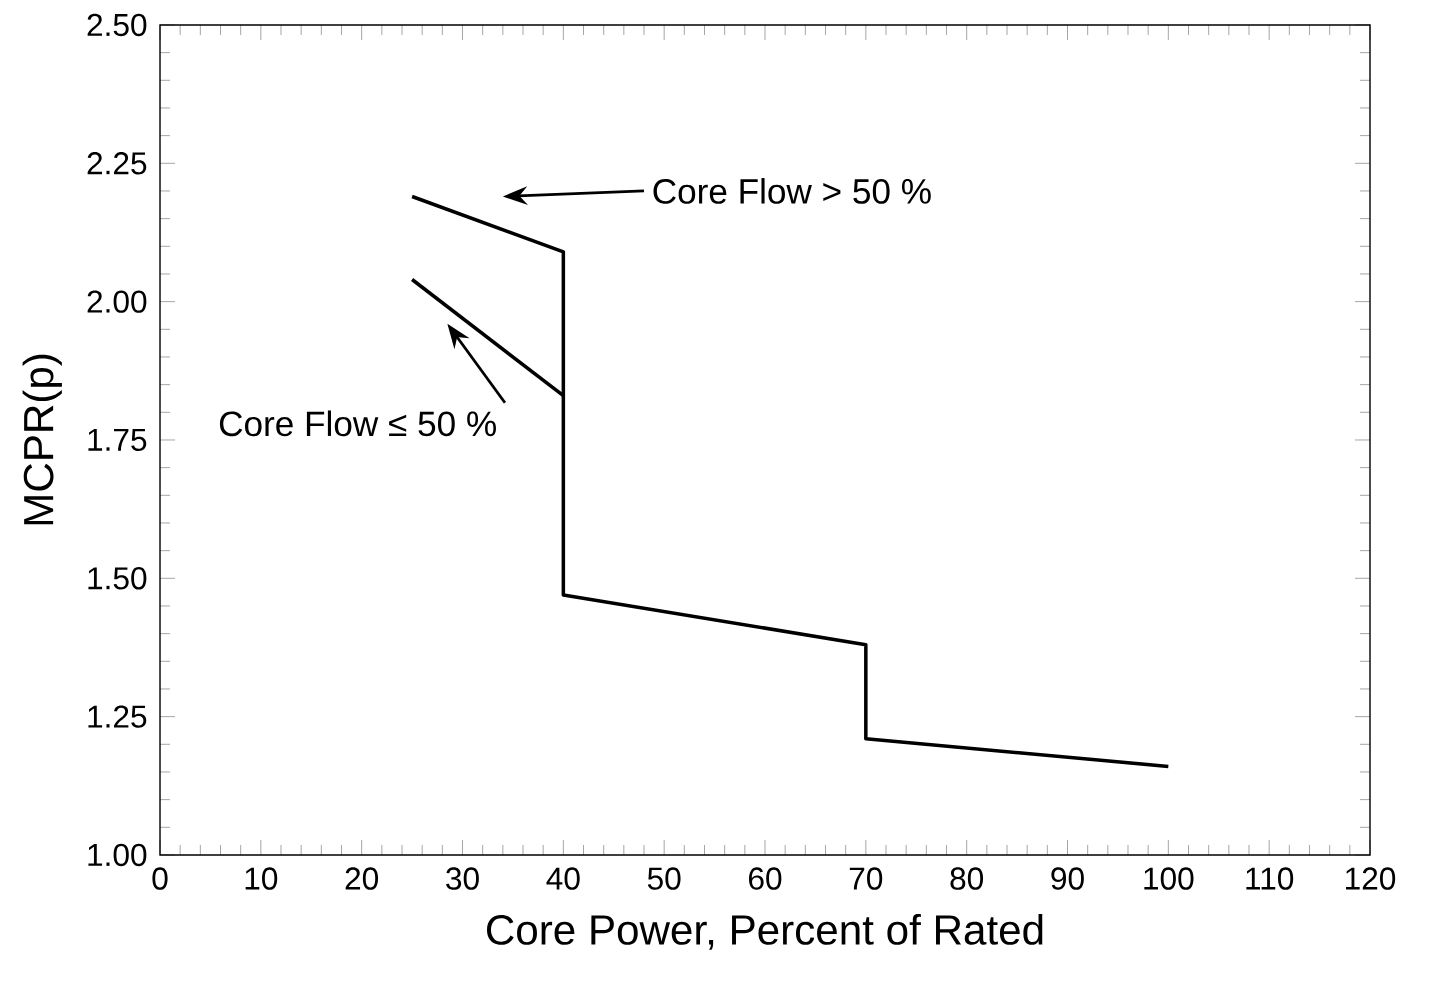 The width and height of the screenshot is (1431, 1000). Describe the element at coordinates (866, 878) in the screenshot. I see `x-tick-label: 70` at that location.